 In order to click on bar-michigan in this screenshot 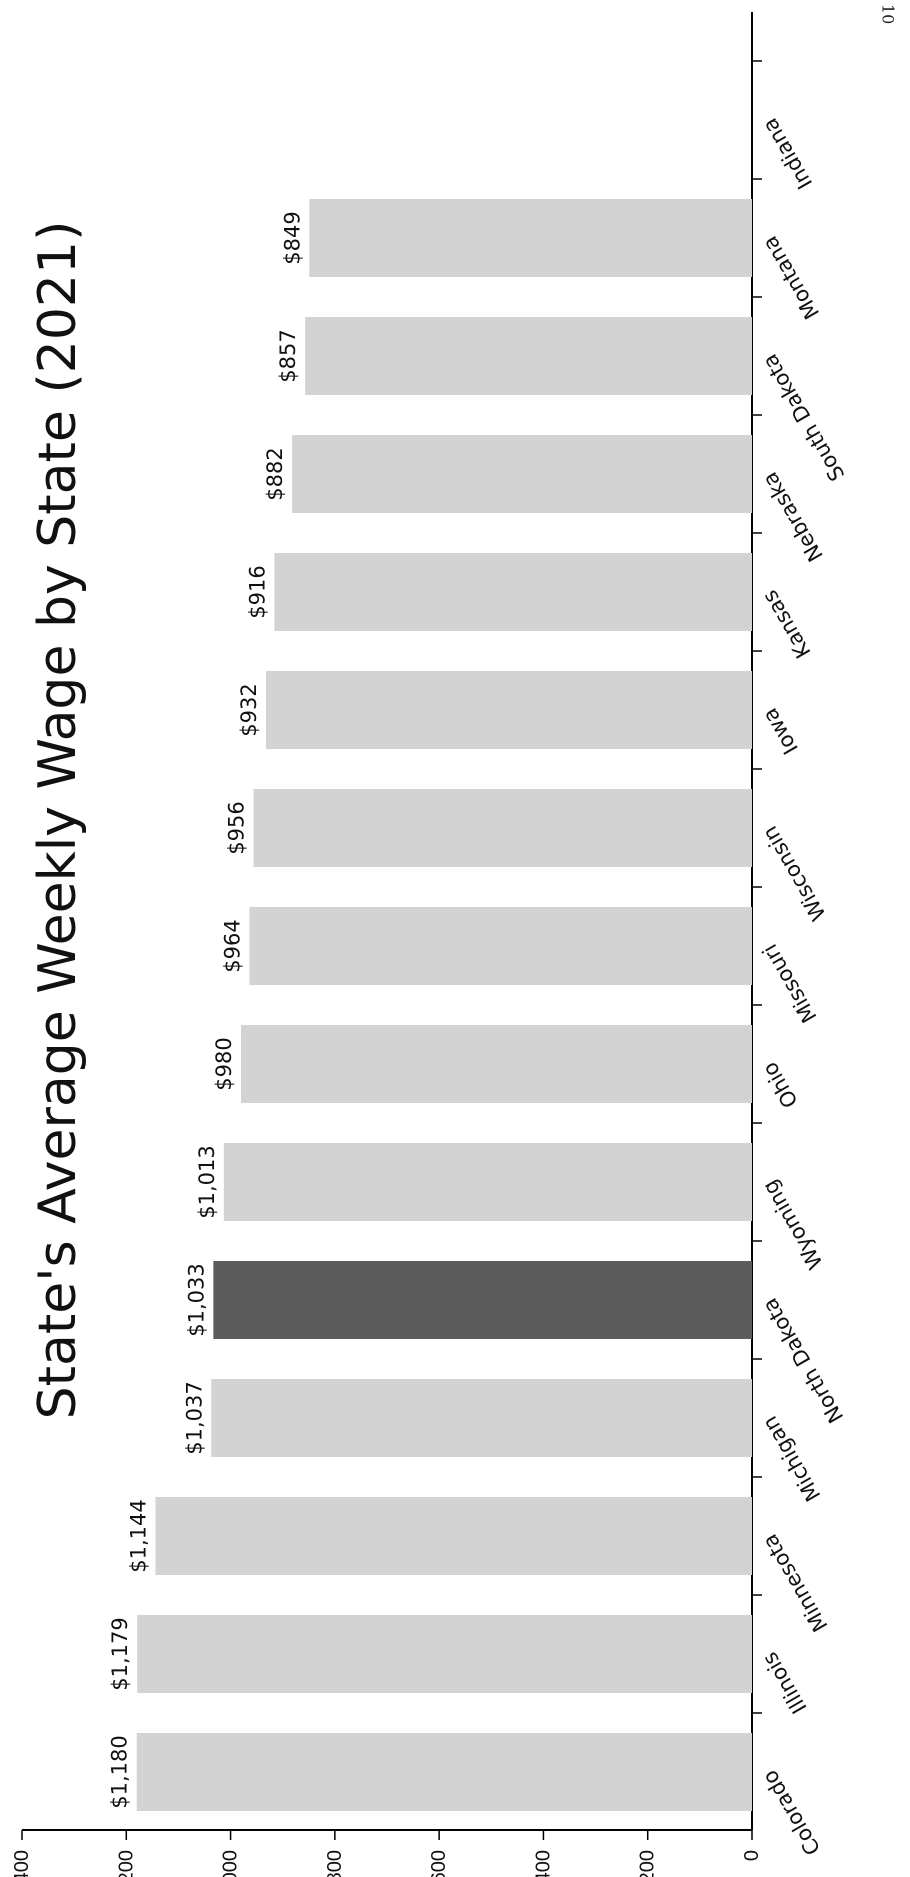, I will do `click(481, 1418)`.